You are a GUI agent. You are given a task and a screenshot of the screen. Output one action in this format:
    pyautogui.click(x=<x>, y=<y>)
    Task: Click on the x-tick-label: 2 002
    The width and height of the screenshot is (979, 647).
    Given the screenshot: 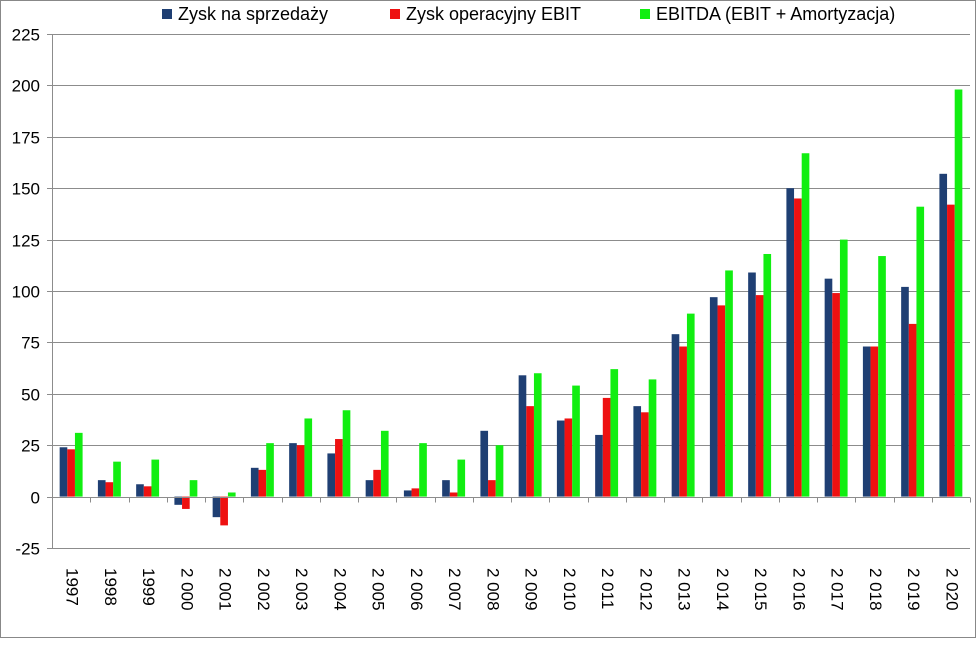 What is the action you would take?
    pyautogui.click(x=263, y=589)
    